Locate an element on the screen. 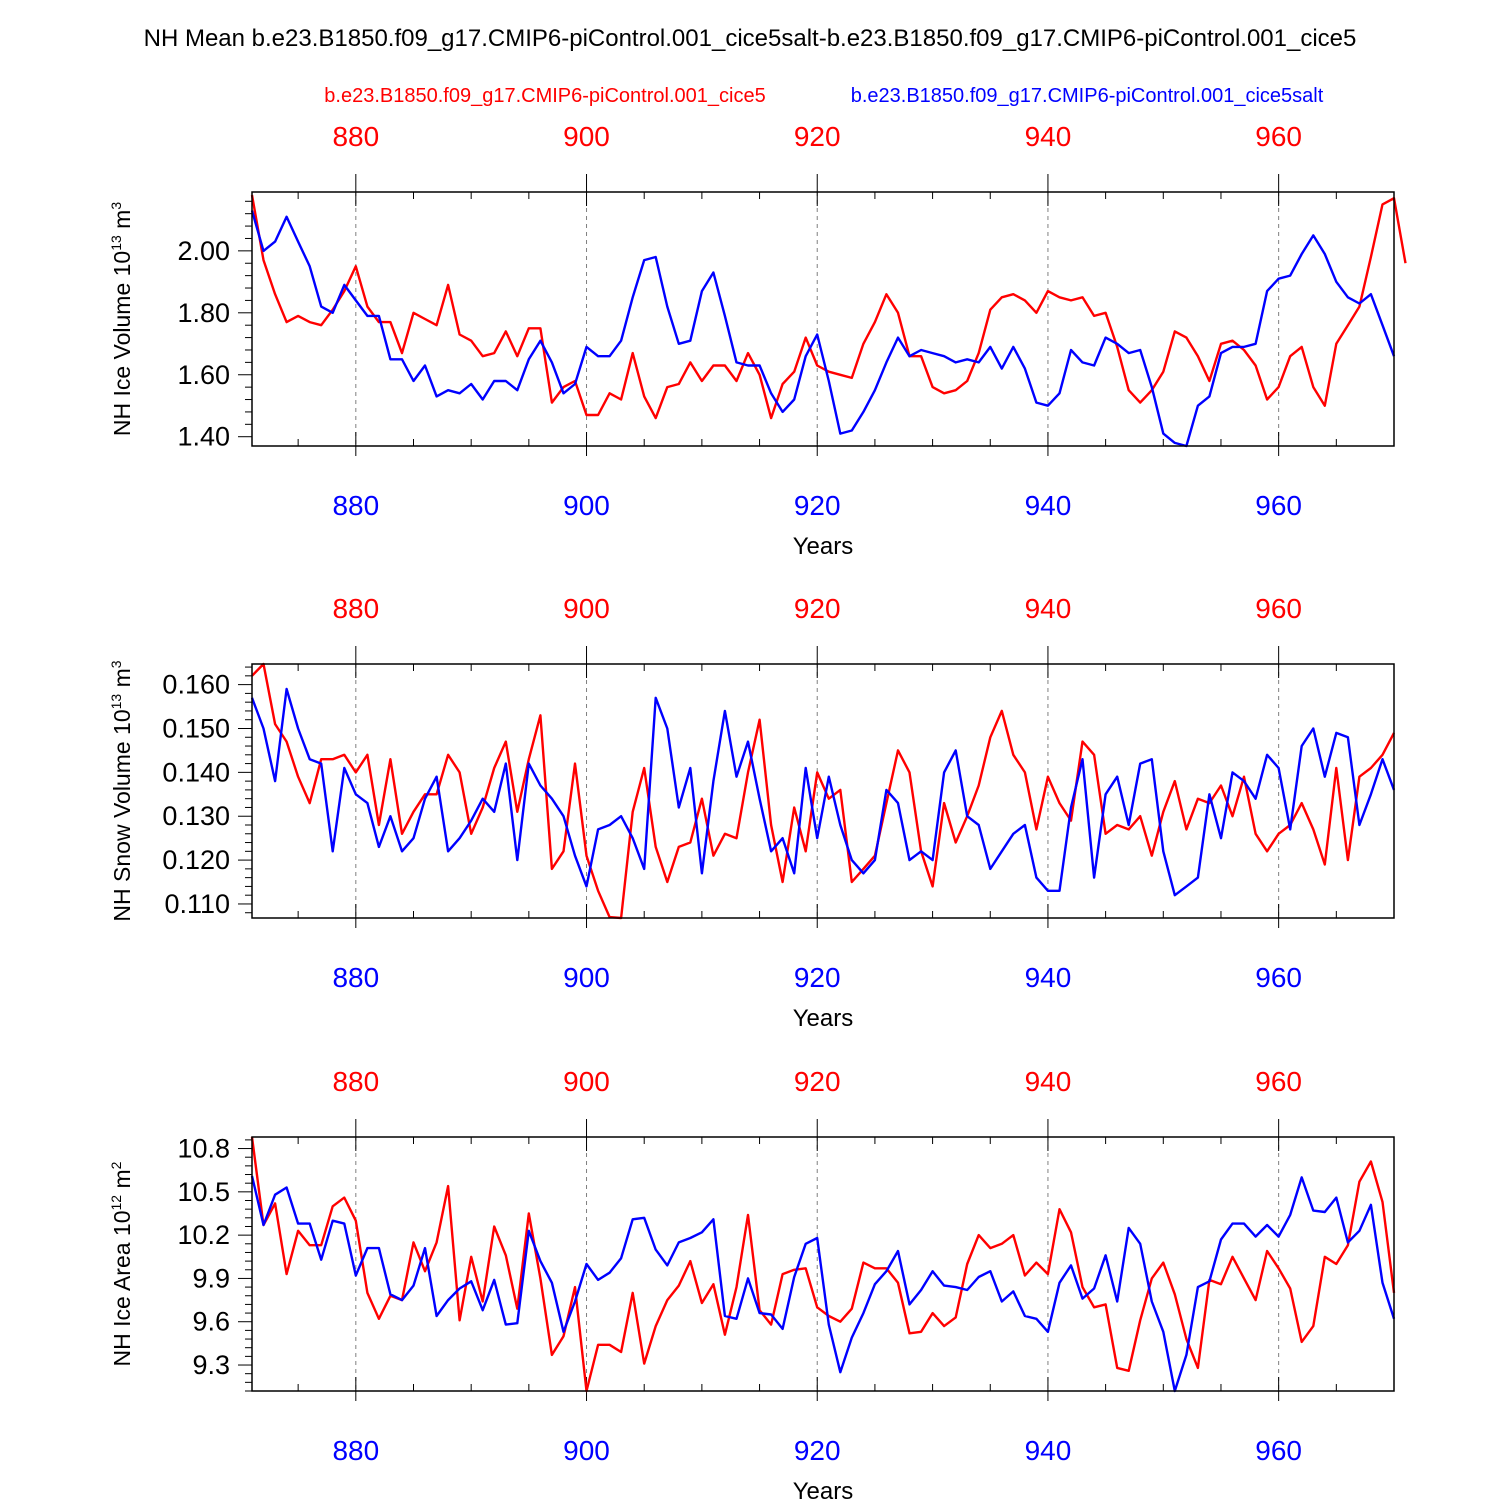 This screenshot has height=1500, width=1500. y-tick-label: 0.130 is located at coordinates (196, 816).